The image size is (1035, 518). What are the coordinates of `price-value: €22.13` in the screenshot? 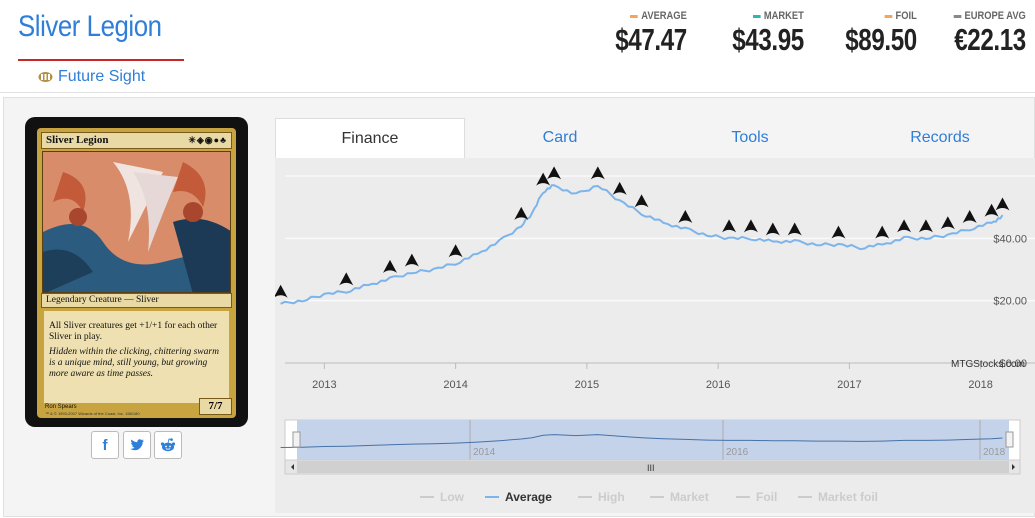 It's located at (990, 39).